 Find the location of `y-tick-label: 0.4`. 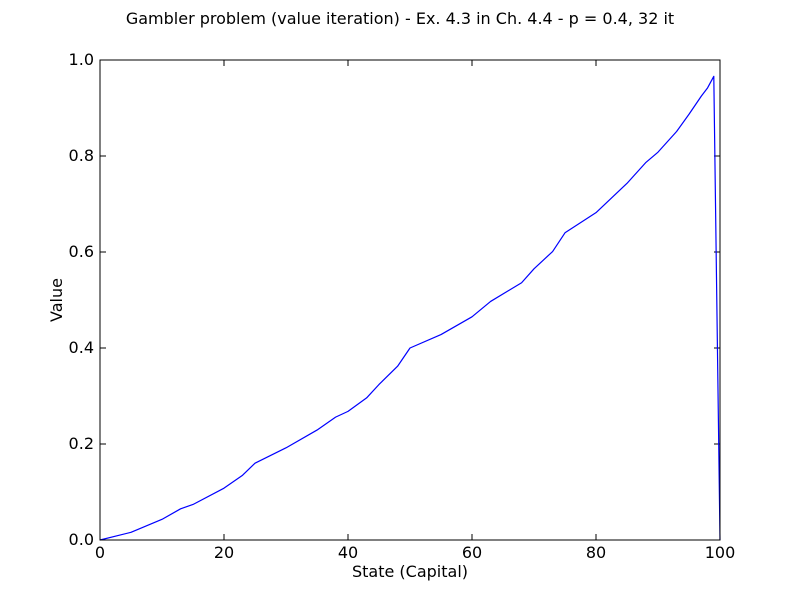

y-tick-label: 0.4 is located at coordinates (81, 347).